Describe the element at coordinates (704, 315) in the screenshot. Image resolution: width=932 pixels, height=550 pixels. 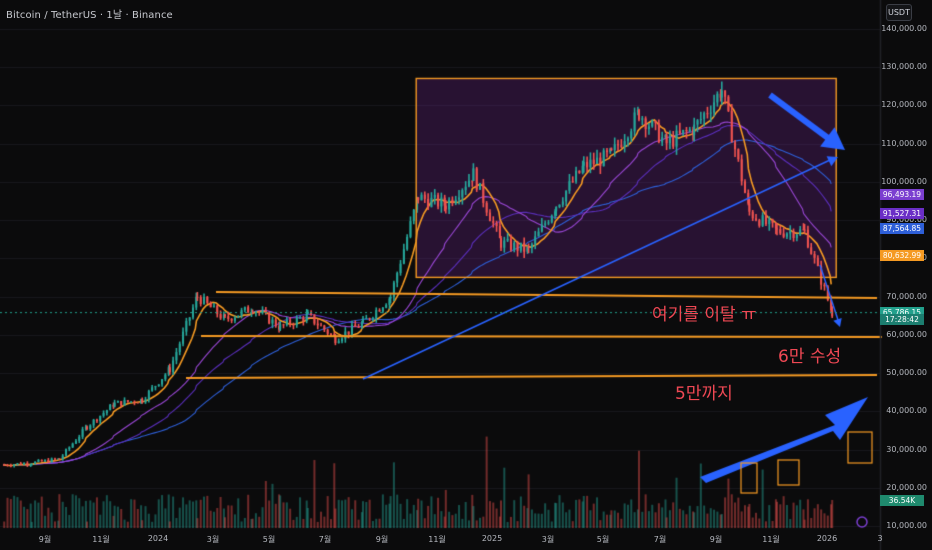
I see `annotation-break: 여기를 이탈 ㅠ` at that location.